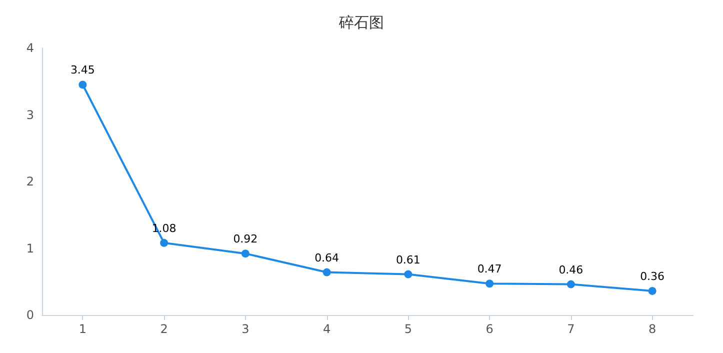 Image resolution: width=723 pixels, height=353 pixels. Describe the element at coordinates (82, 70) in the screenshot. I see `data-label: 3.45` at that location.